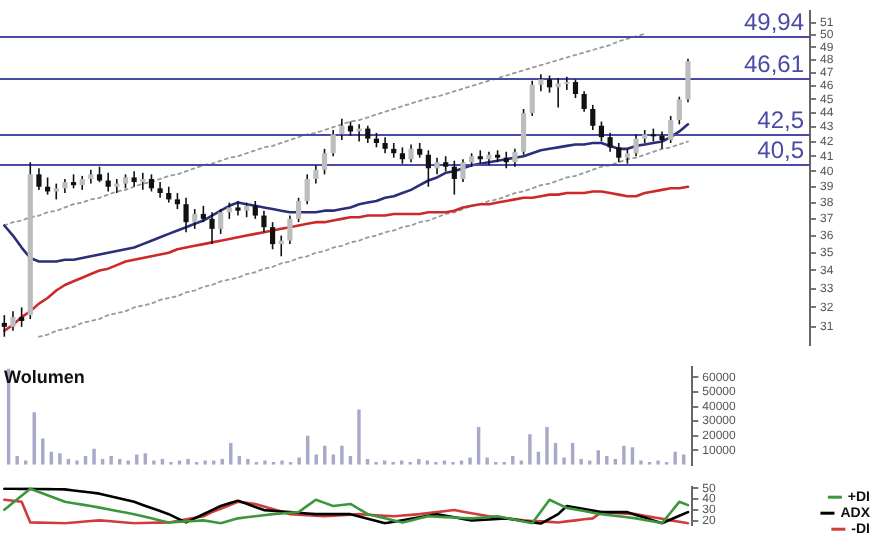  I want to click on ref-line-label: 40,5, so click(781, 149).